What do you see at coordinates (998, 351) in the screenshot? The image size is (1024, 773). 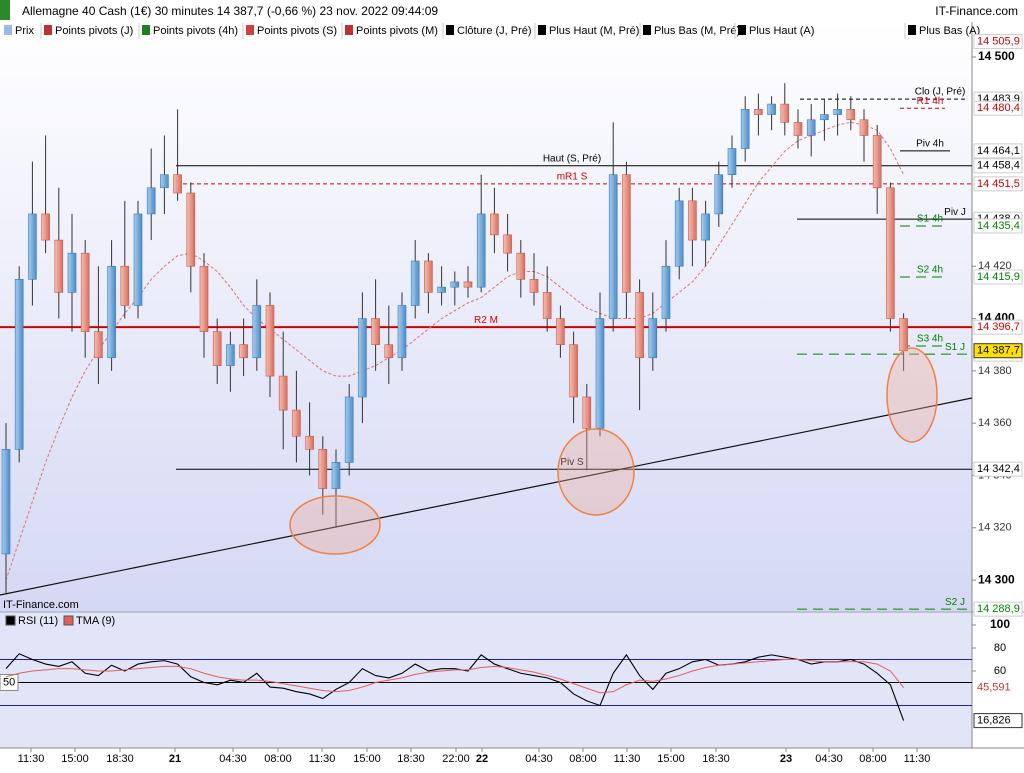 I see `last-price-box` at bounding box center [998, 351].